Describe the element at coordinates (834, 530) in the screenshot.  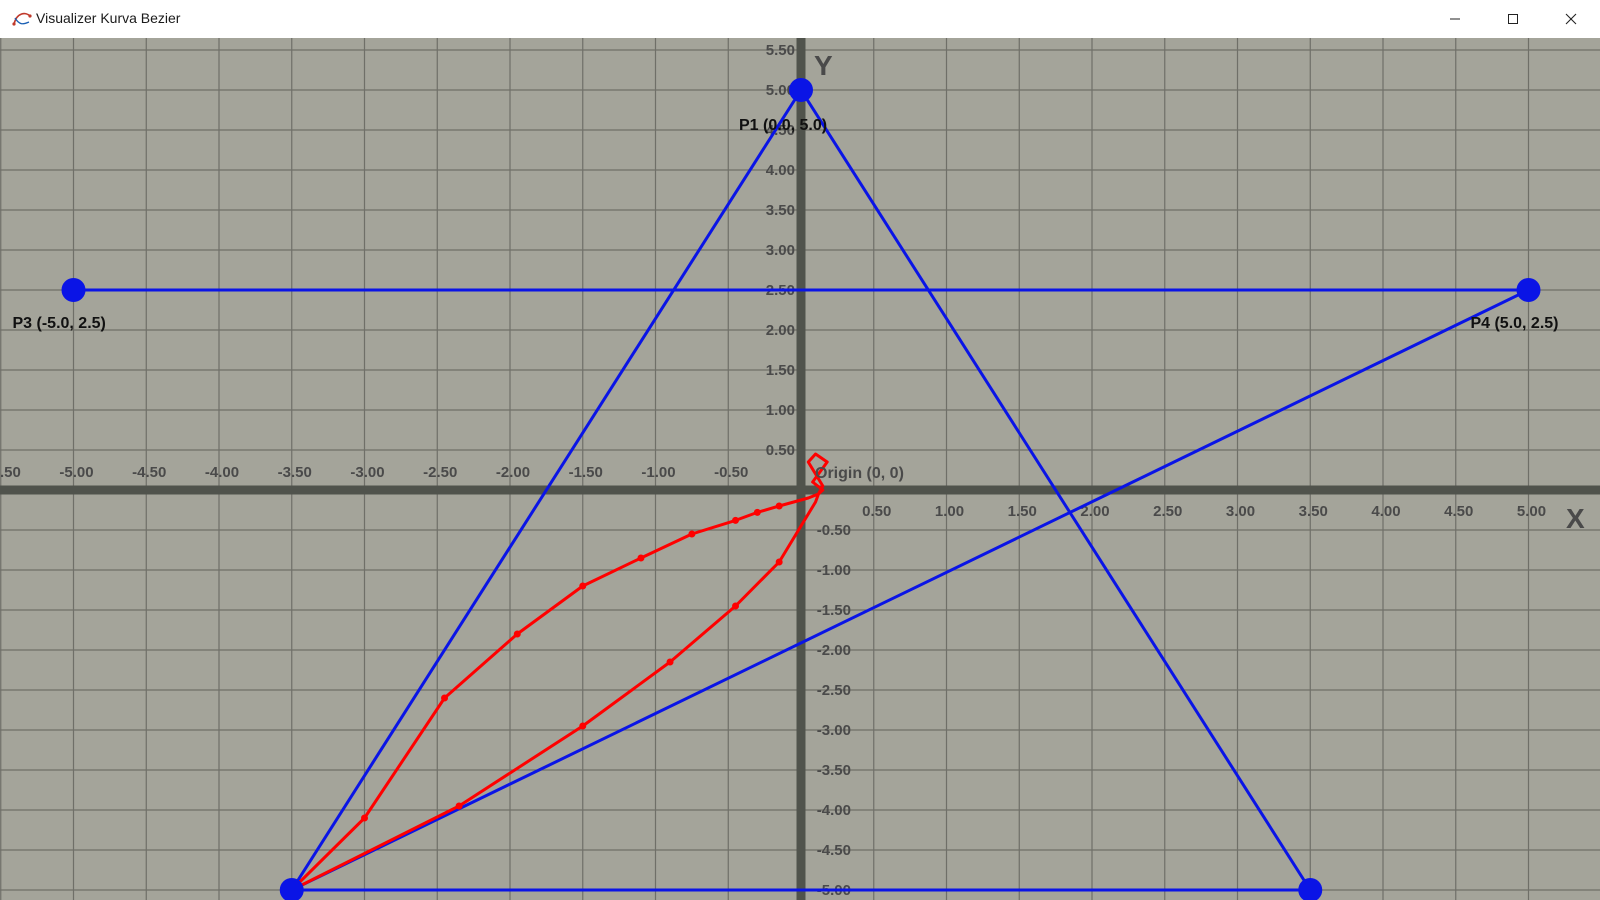
I see `y-tick-label: -0.50` at that location.